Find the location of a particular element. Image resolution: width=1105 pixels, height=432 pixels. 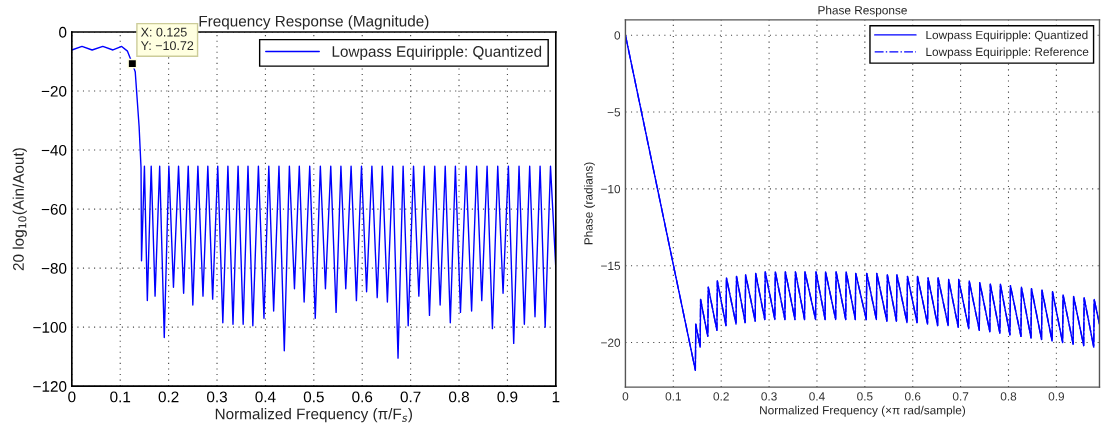

chart-title: Frequency Response (Magnitude) is located at coordinates (314, 22).